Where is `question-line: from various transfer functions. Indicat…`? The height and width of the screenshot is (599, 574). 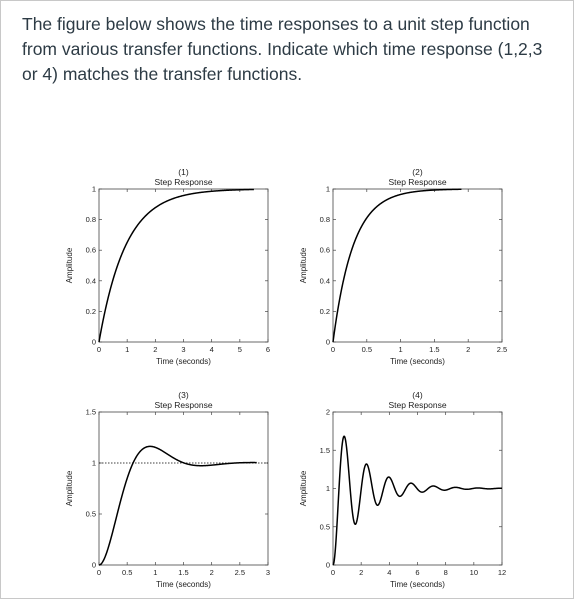
question-line: from various transfer functions. Indicat… is located at coordinates (282, 49).